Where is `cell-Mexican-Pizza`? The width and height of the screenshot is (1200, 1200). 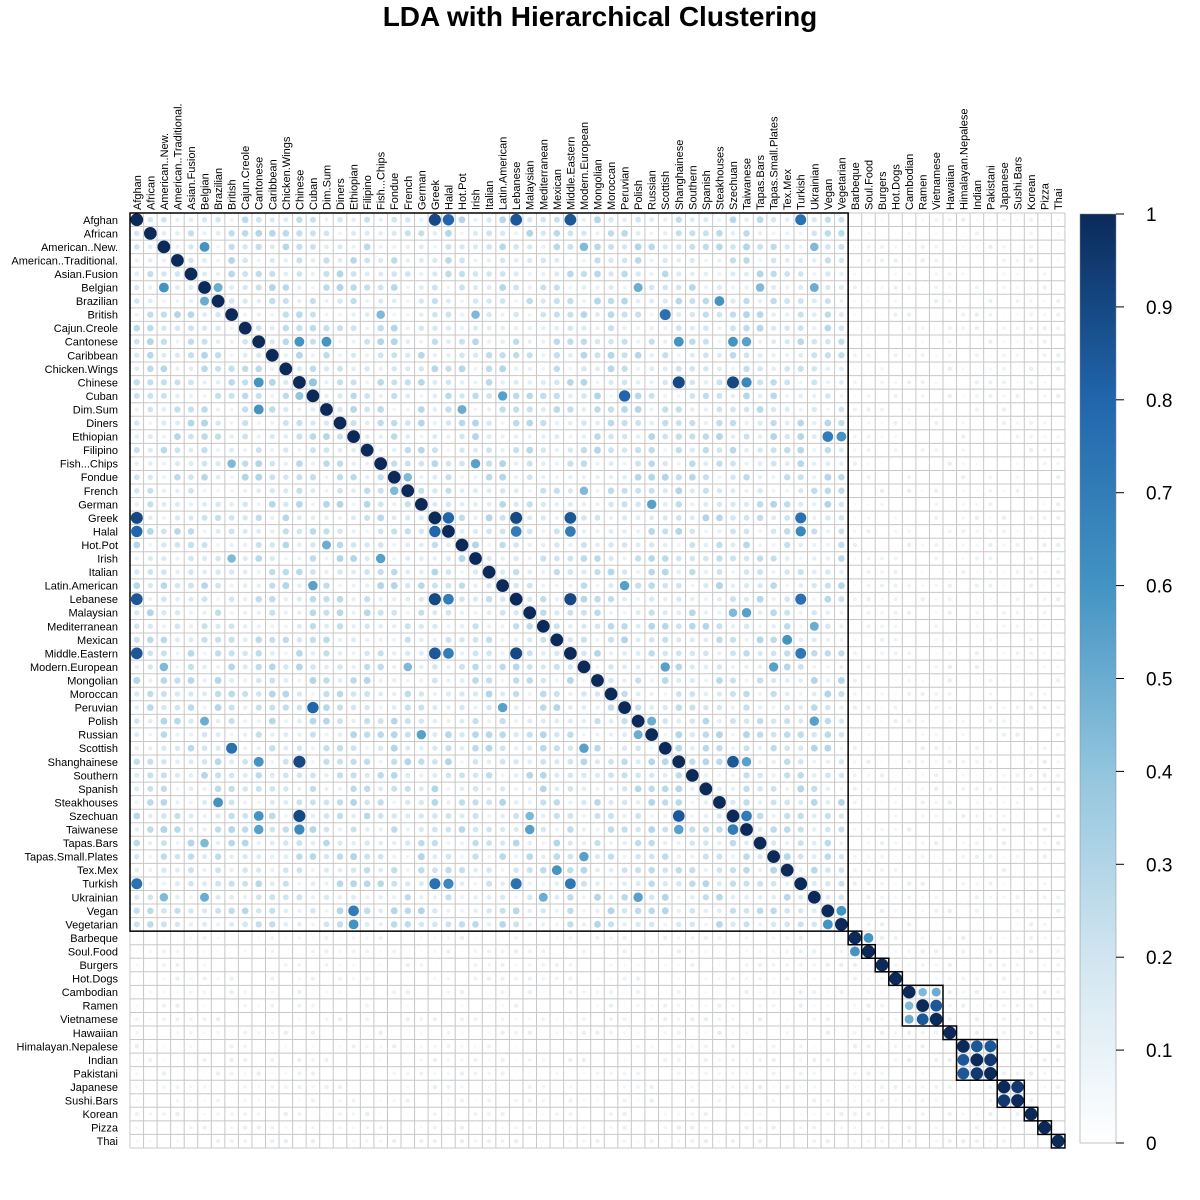
cell-Mexican-Pizza is located at coordinates (1044, 640).